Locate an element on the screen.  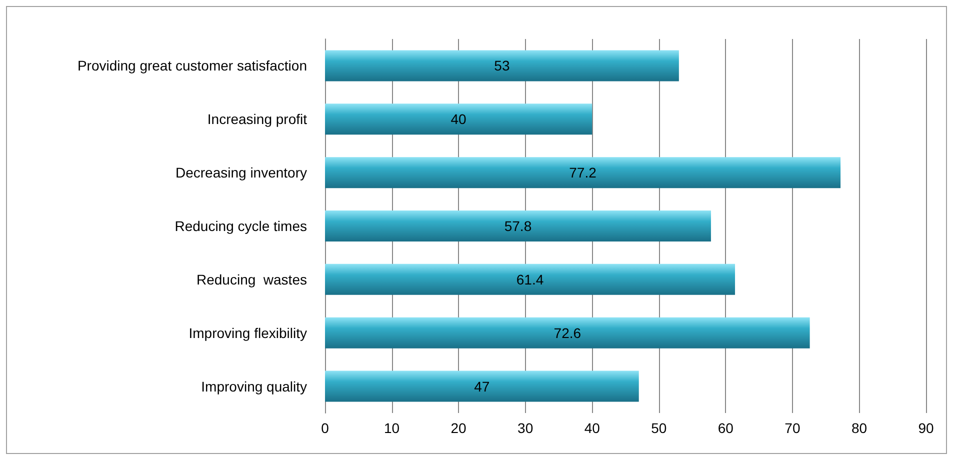
data-label: 47 is located at coordinates (482, 386).